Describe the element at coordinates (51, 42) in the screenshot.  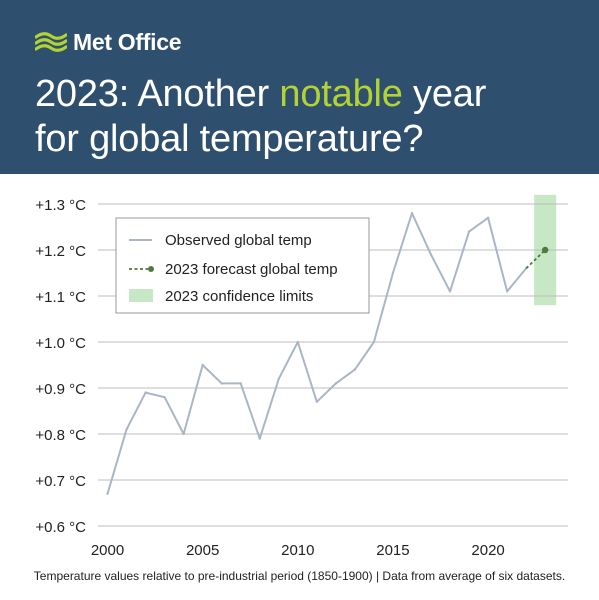
I see `met-office-swoosh-icon` at that location.